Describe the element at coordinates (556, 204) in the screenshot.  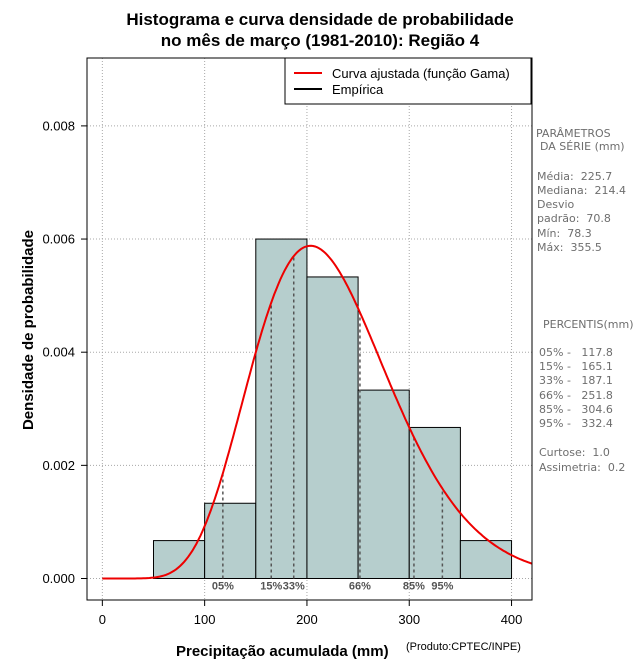
I see `stat-desvio: Desvio` at that location.